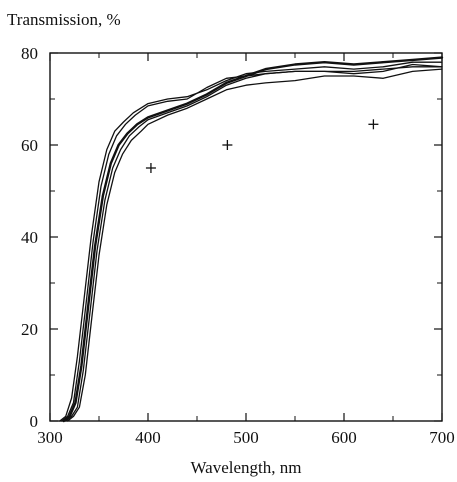 Image resolution: width=457 pixels, height=482 pixels. What do you see at coordinates (262, 146) in the screenshot?
I see `data-markers` at bounding box center [262, 146].